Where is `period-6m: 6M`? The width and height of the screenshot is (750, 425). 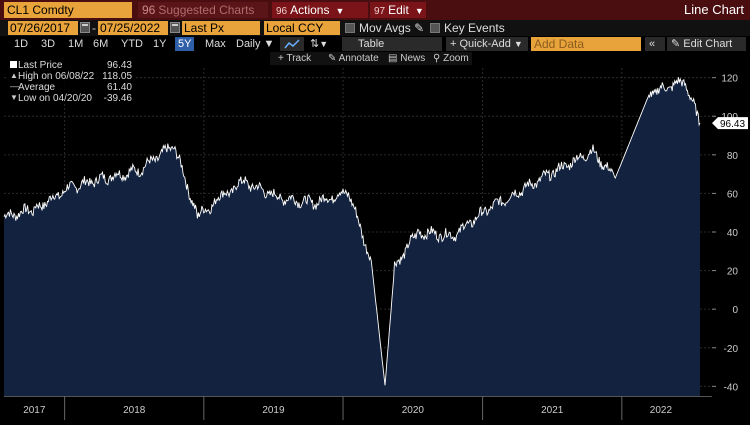
period-6m: 6M is located at coordinates (101, 44).